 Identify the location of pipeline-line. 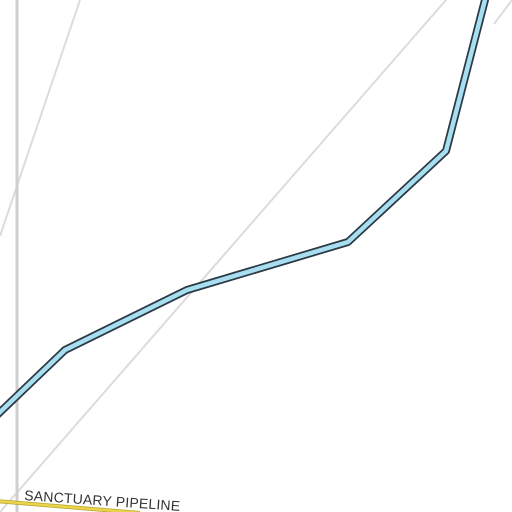
(70, 506).